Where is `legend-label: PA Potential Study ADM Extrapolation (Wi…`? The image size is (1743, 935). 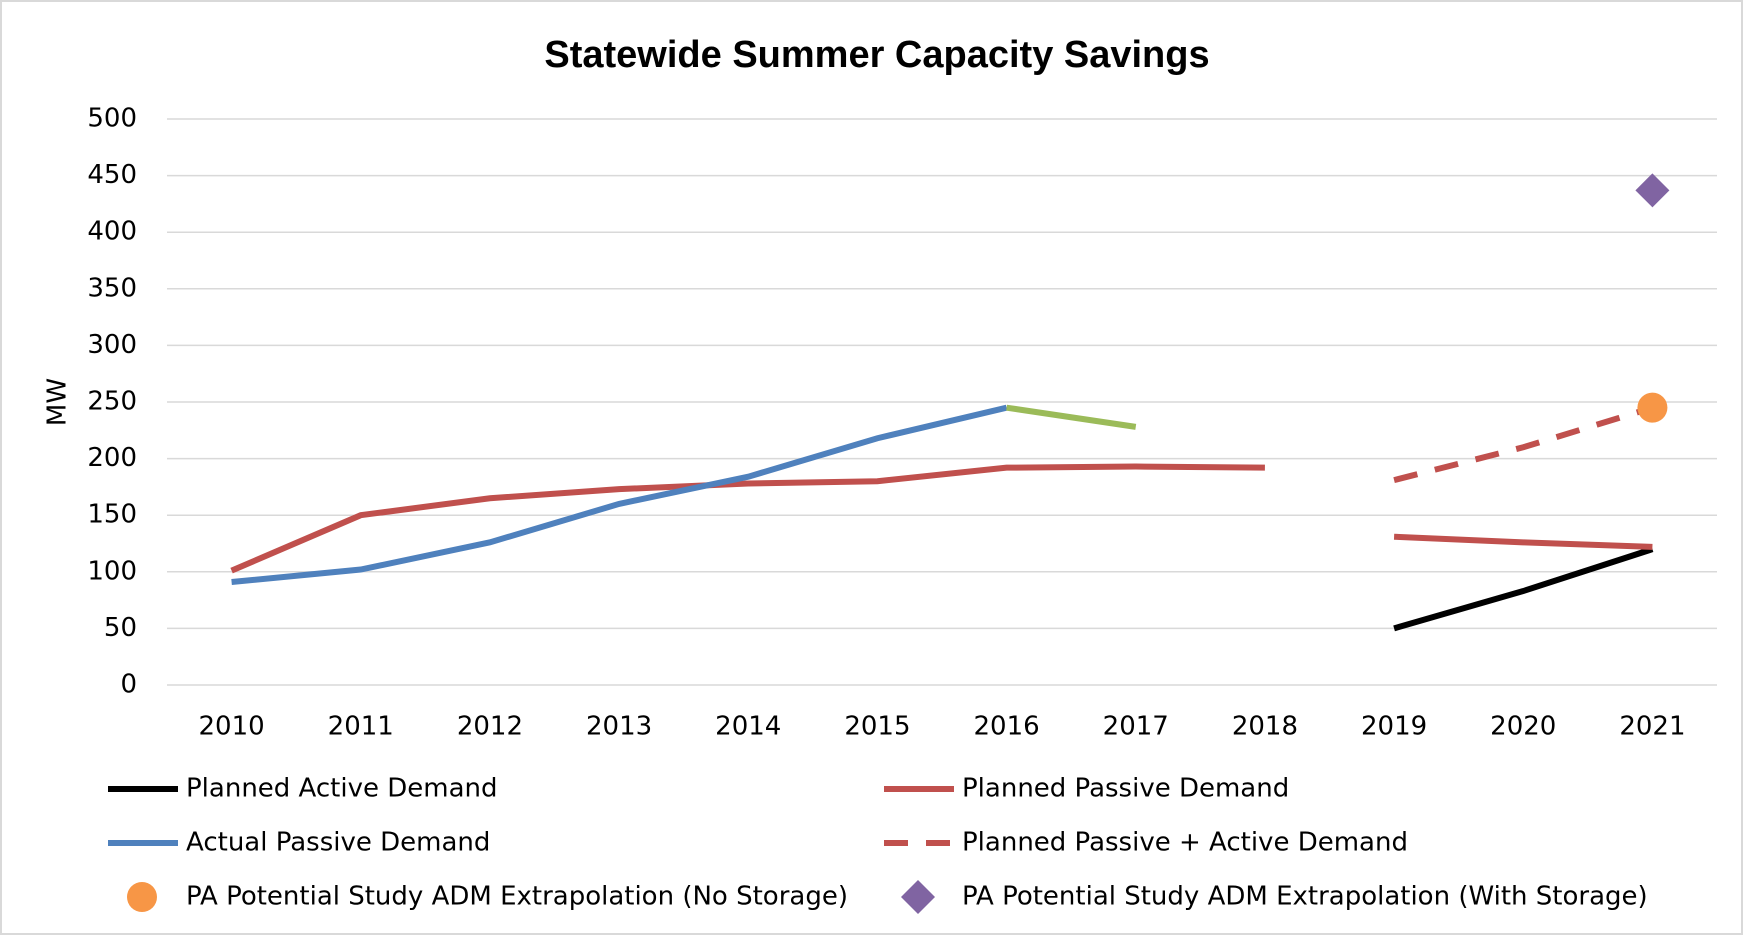 legend-label: PA Potential Study ADM Extrapolation (Wi… is located at coordinates (1305, 897).